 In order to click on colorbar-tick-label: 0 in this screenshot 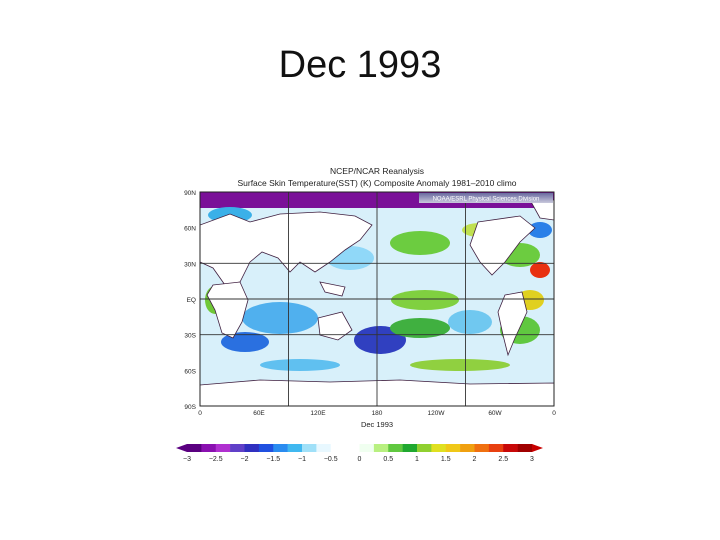, I will do `click(360, 459)`.